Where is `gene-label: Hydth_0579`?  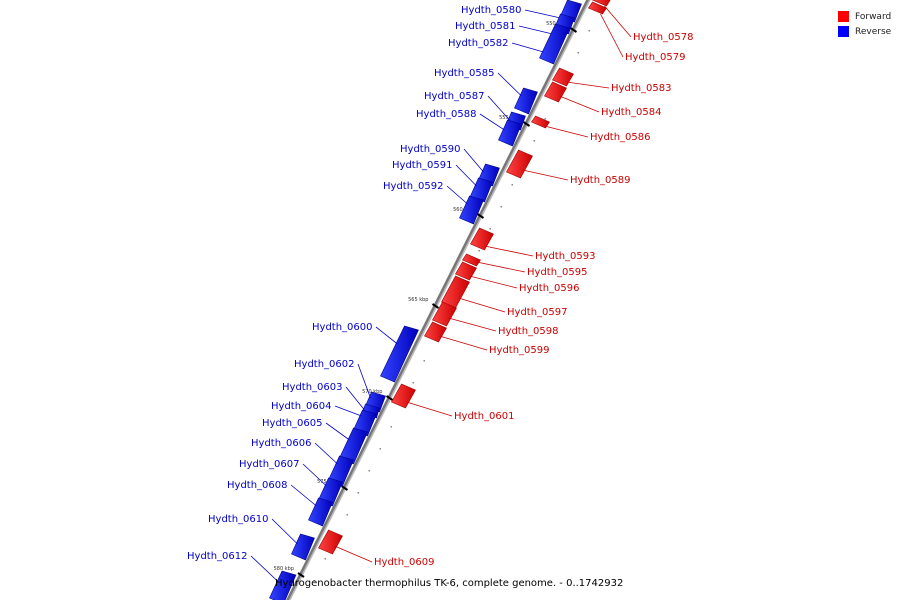 gene-label: Hydth_0579 is located at coordinates (655, 57).